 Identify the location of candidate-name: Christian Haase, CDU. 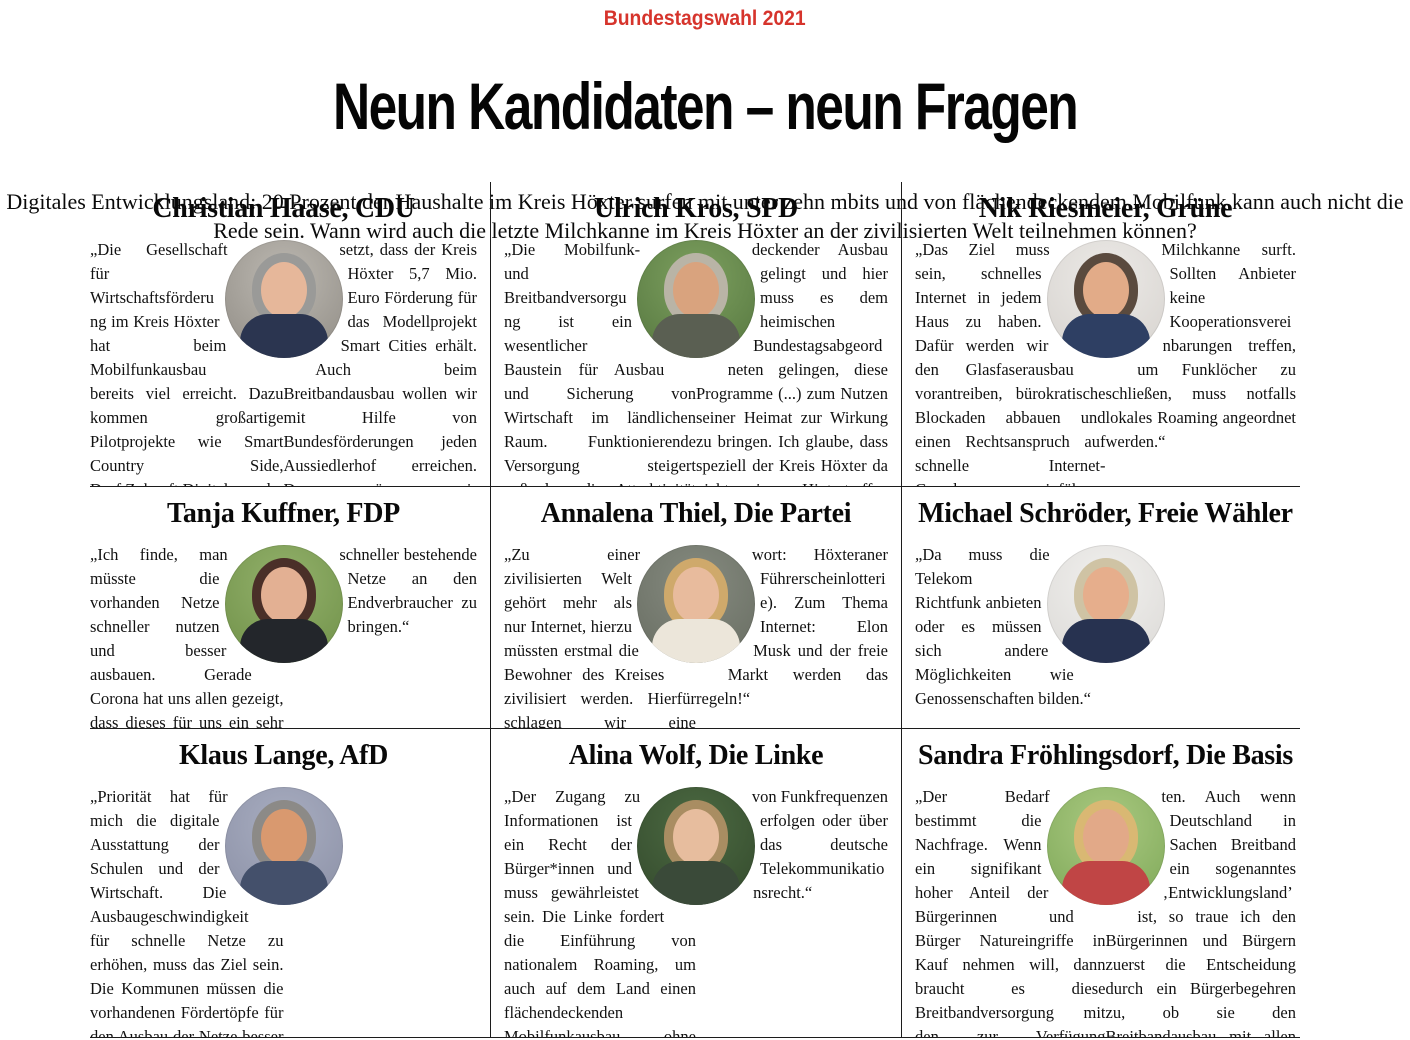
(283, 208).